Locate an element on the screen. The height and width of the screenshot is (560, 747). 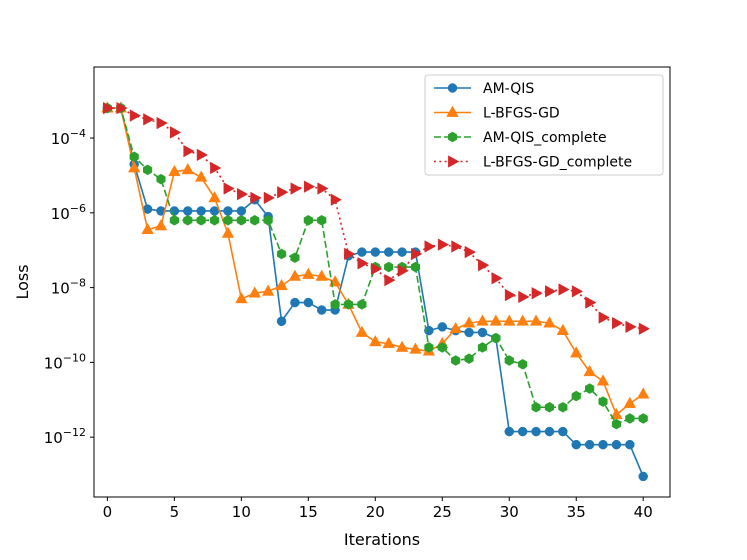
x-tick-label: 10 is located at coordinates (241, 512).